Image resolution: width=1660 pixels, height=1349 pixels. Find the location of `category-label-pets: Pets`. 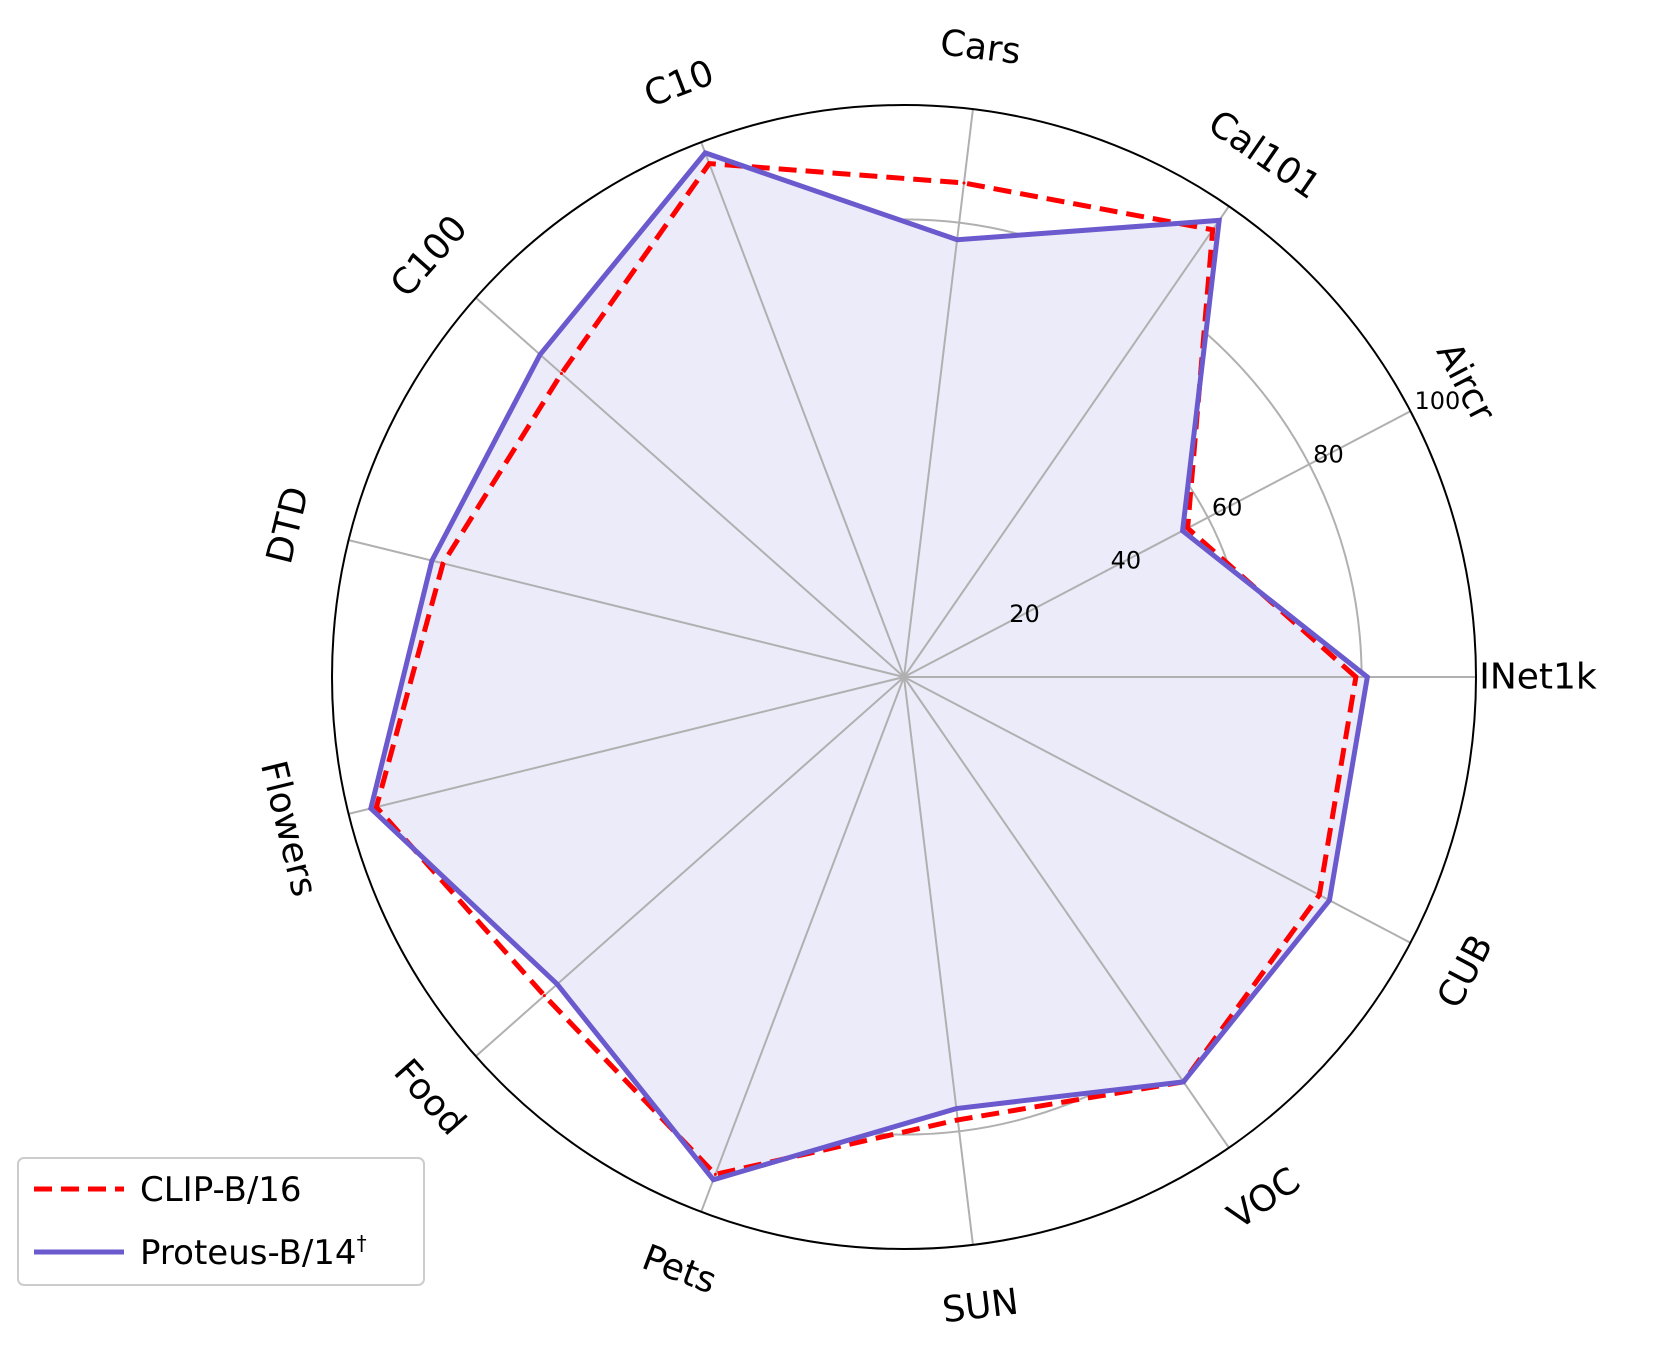

category-label-pets: Pets is located at coordinates (679, 1269).